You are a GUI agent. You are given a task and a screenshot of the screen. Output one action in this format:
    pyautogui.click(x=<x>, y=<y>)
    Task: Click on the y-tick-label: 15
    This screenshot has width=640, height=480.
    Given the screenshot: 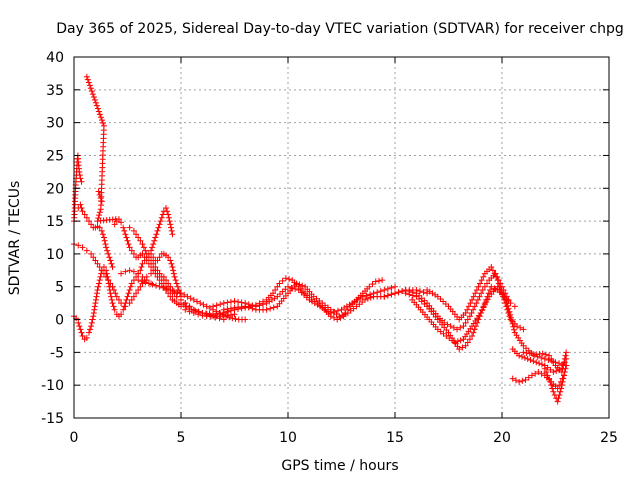 What is the action you would take?
    pyautogui.click(x=55, y=222)
    